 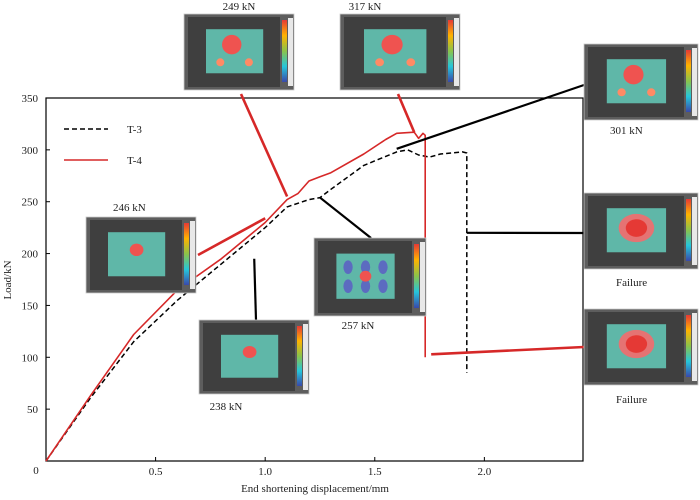 What do you see at coordinates (320, 467) in the screenshot?
I see `x-axis: 0.5 1.0 1.5 2.0` at bounding box center [320, 467].